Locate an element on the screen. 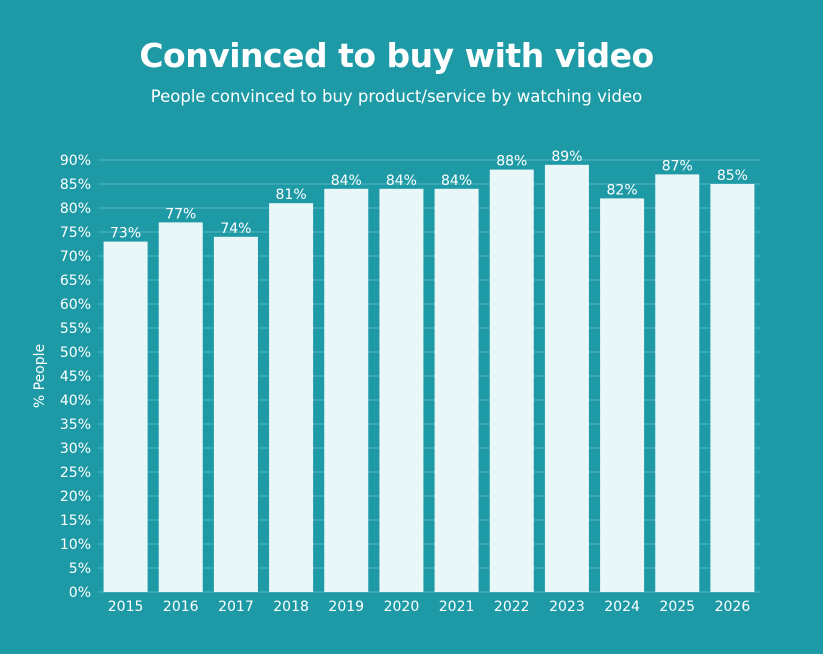 This screenshot has height=654, width=823. bar-2018 is located at coordinates (291, 397).